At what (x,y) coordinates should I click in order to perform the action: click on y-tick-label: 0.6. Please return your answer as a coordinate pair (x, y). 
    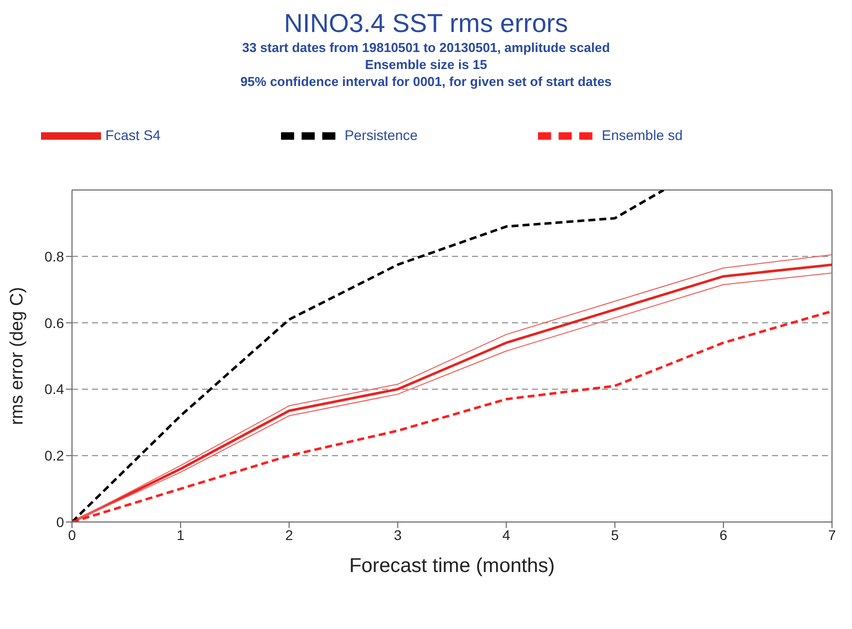
    Looking at the image, I should click on (54, 322).